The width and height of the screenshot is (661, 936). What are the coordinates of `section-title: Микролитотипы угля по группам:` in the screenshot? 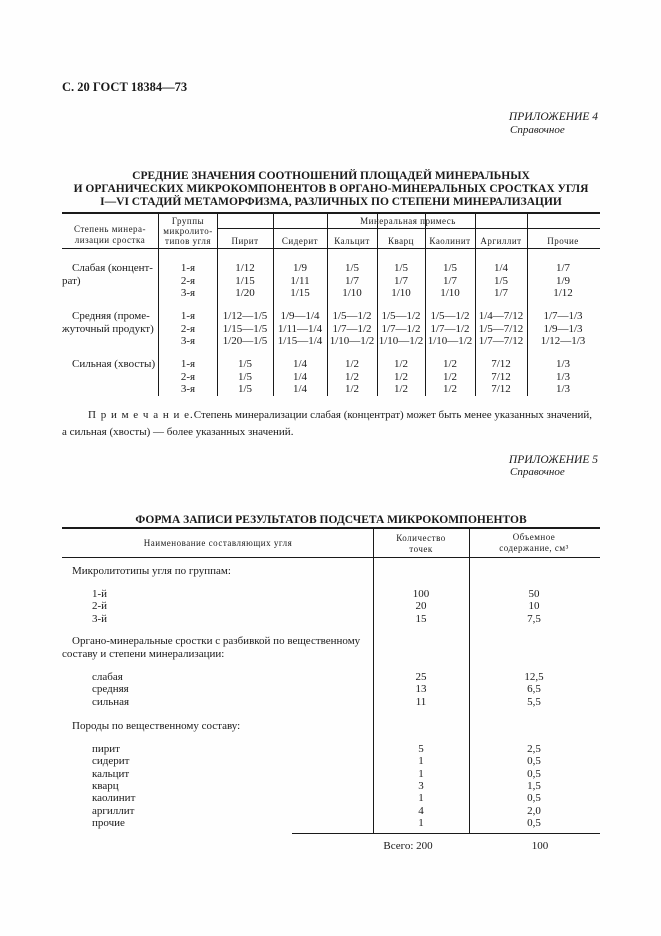 It's located at (151, 571).